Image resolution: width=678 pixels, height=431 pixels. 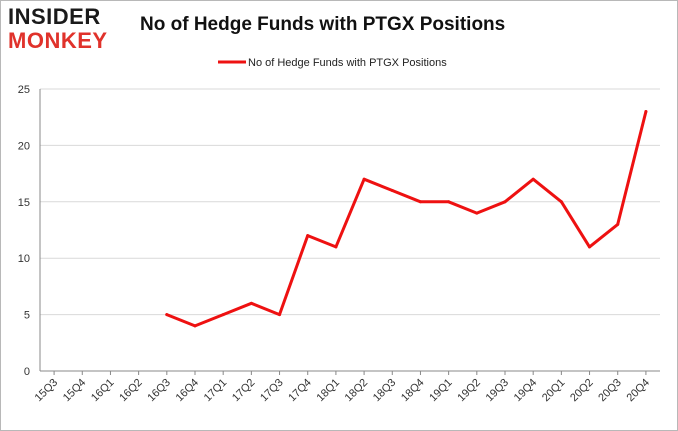 What do you see at coordinates (24, 90) in the screenshot?
I see `y-tick-label-25: 25` at bounding box center [24, 90].